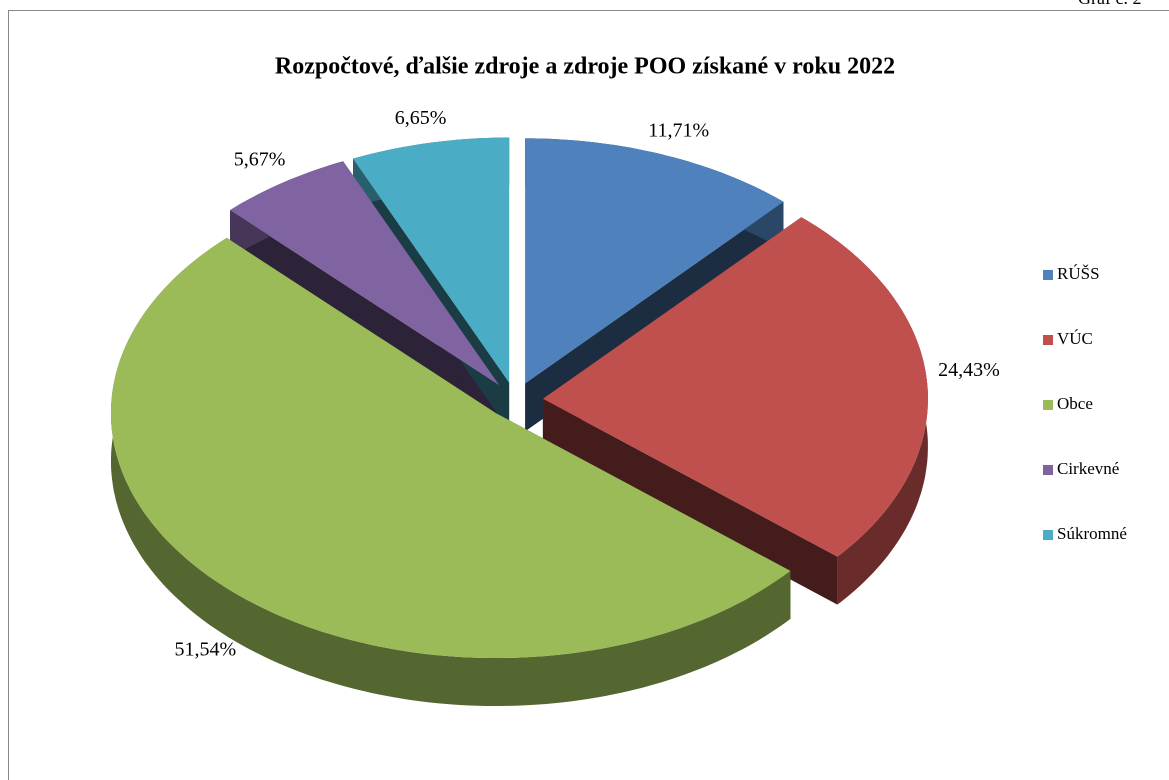 The image size is (1169, 780). What do you see at coordinates (421, 118) in the screenshot?
I see `data-label: 6,65%` at bounding box center [421, 118].